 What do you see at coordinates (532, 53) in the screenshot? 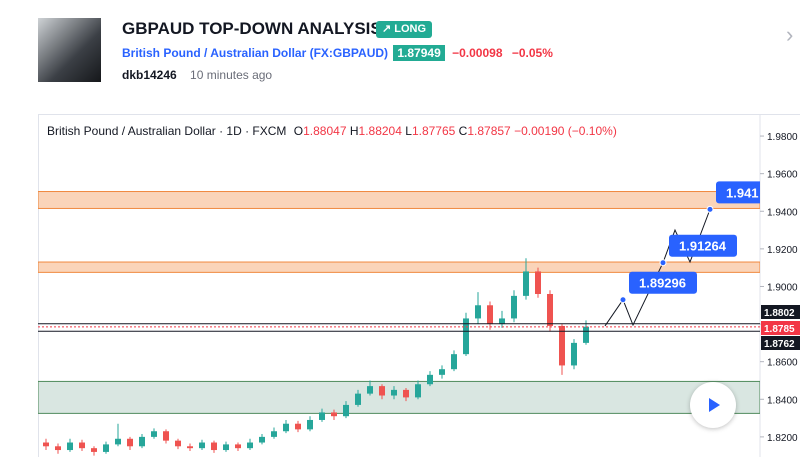
I see `change-pct: −0.05%` at bounding box center [532, 53].